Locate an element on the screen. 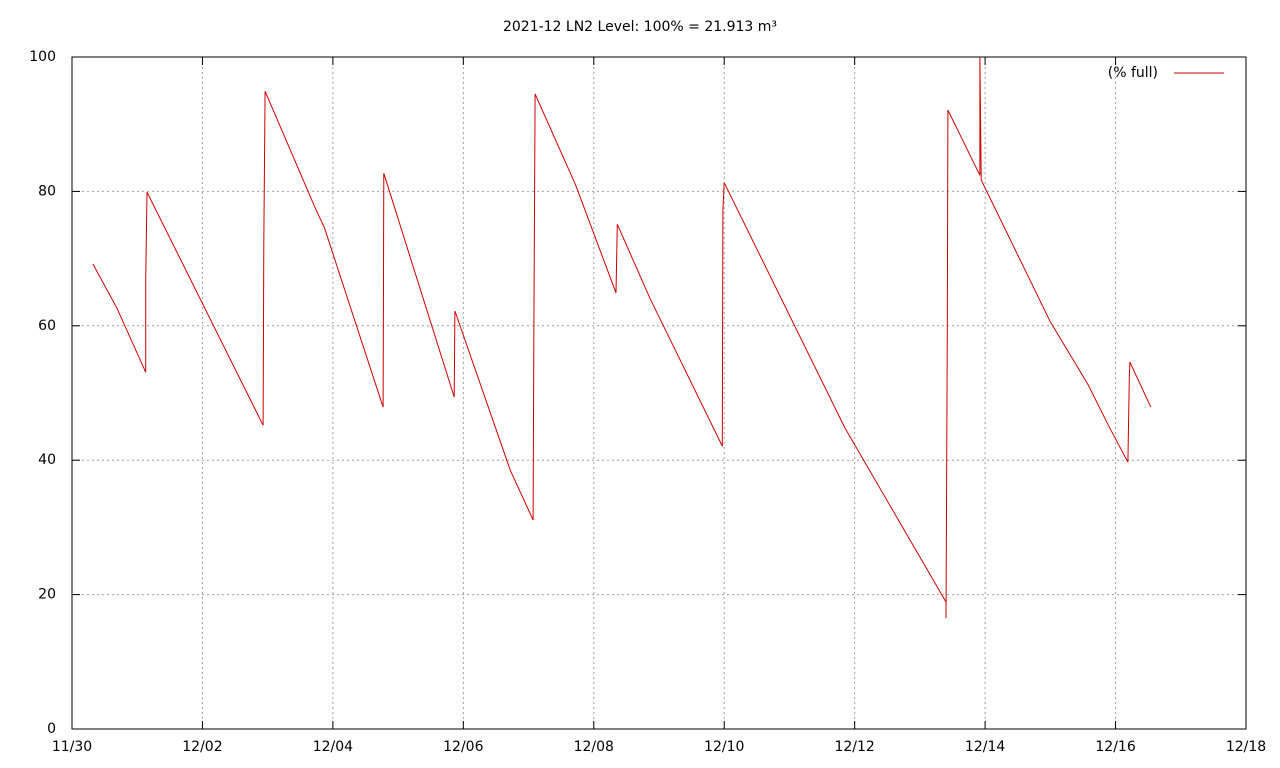  legend-label: (% full) is located at coordinates (1133, 73).